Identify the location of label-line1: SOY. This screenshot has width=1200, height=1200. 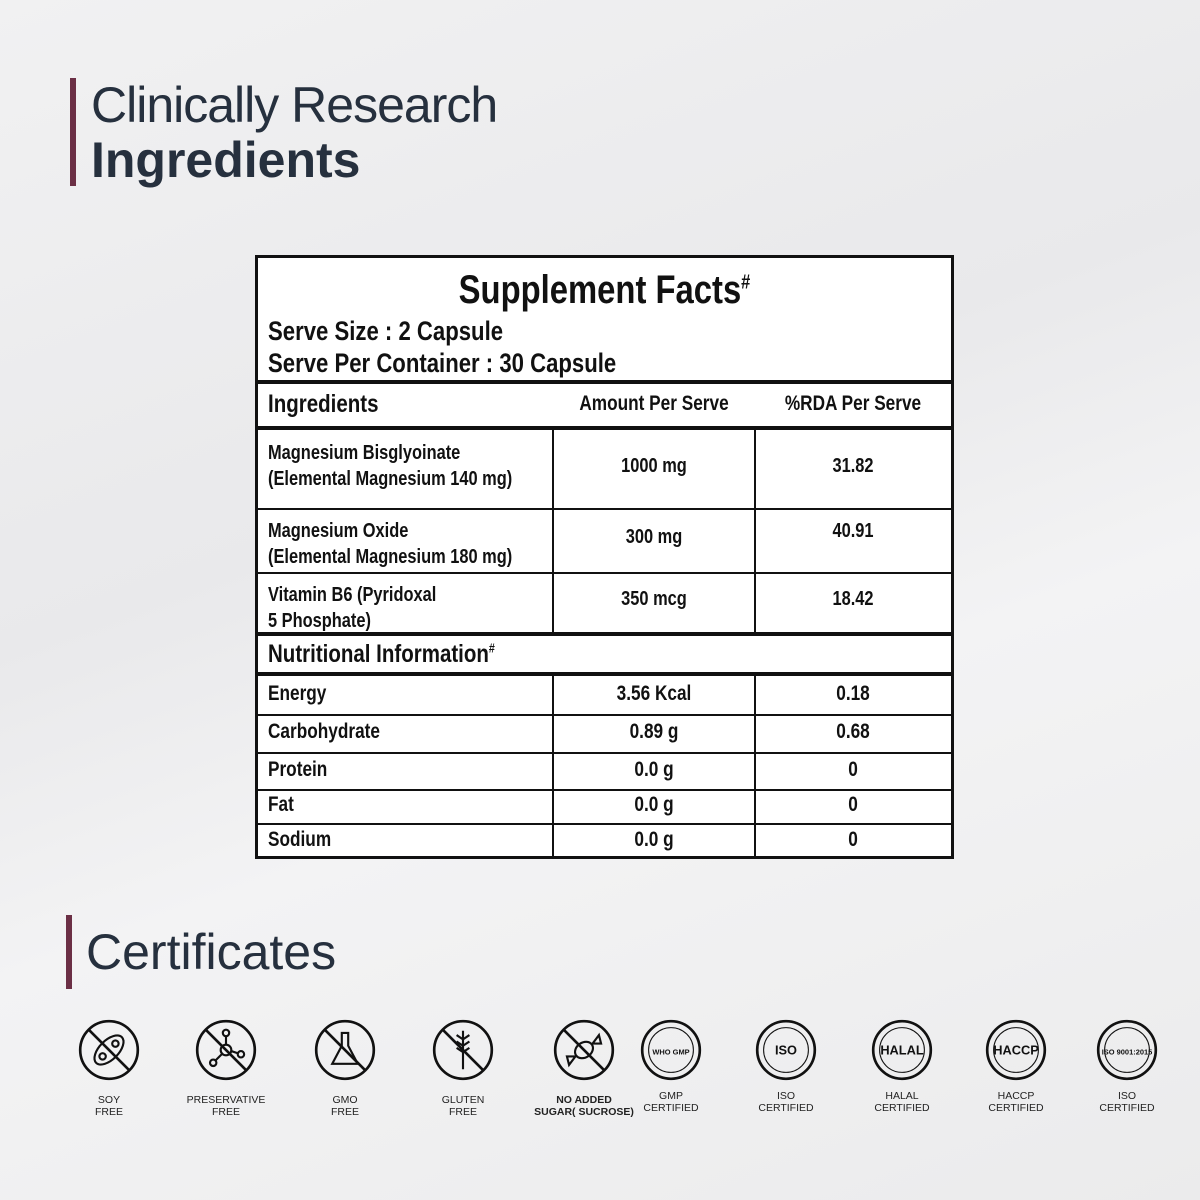
(109, 1100).